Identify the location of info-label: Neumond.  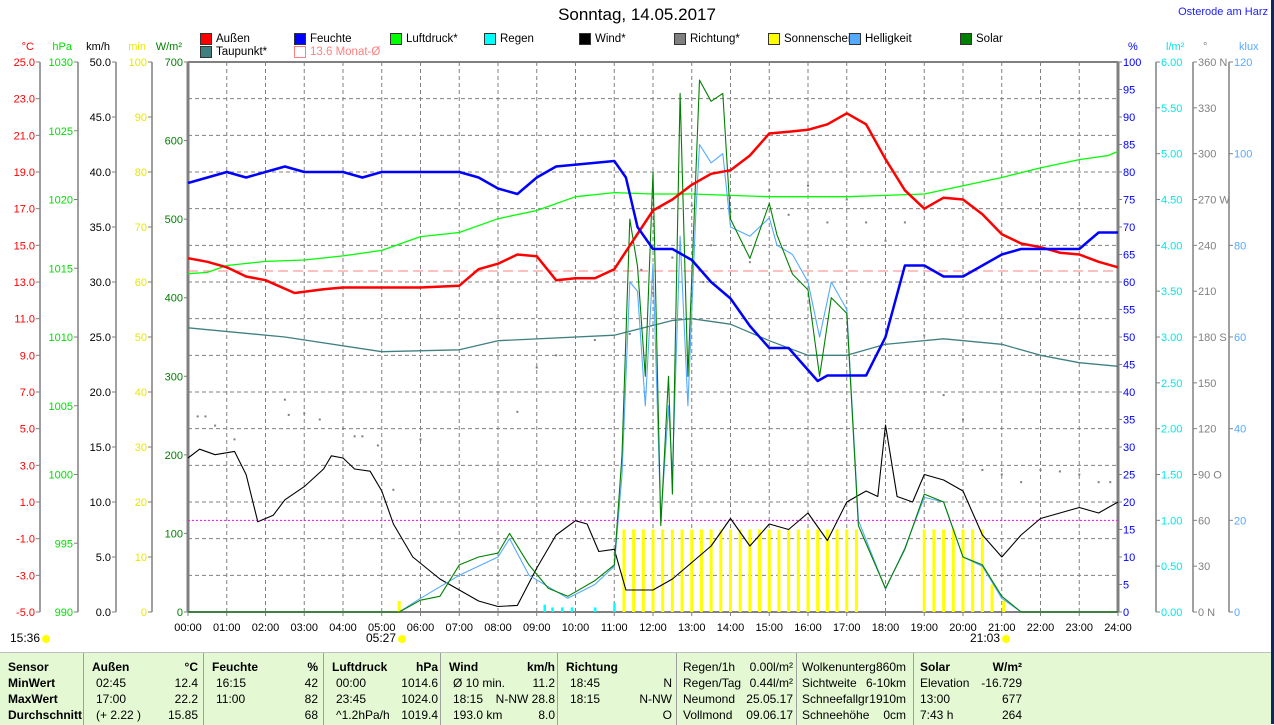
(709, 699).